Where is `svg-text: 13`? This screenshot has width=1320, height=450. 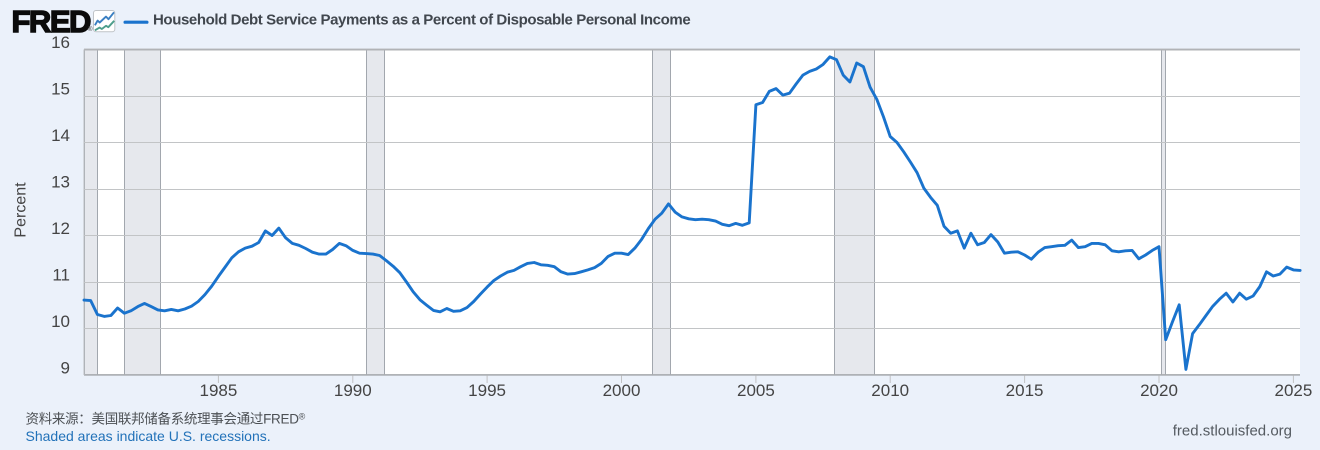
svg-text: 13 is located at coordinates (60, 182).